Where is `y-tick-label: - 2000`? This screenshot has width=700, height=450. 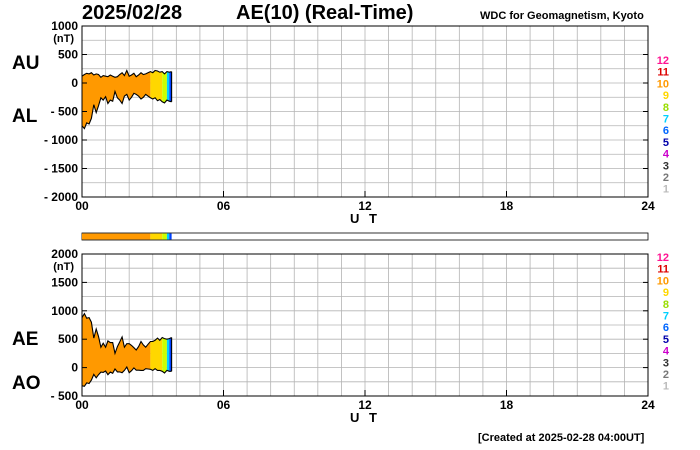
y-tick-label: - 2000 is located at coordinates (61, 197).